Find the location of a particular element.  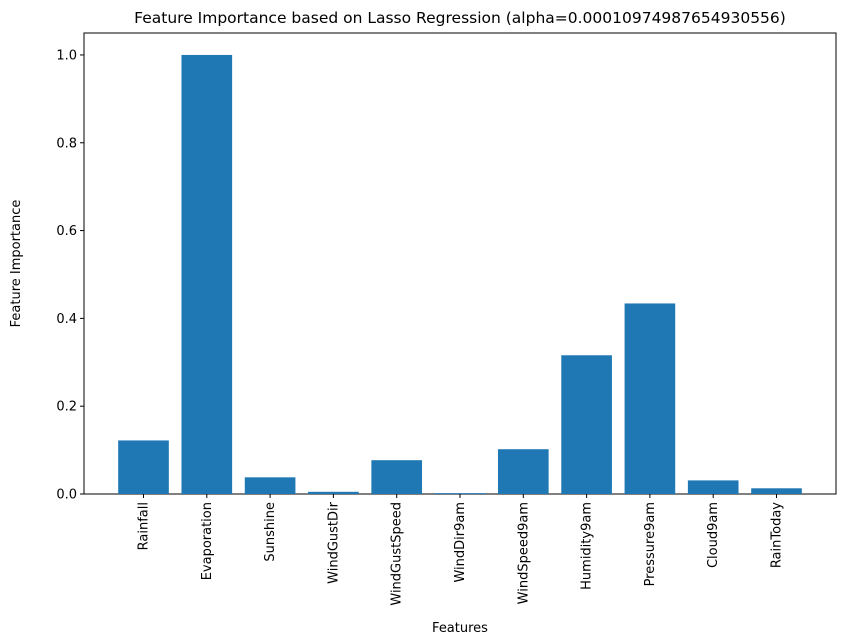

y-tick-label: 0.2 is located at coordinates (66, 407).